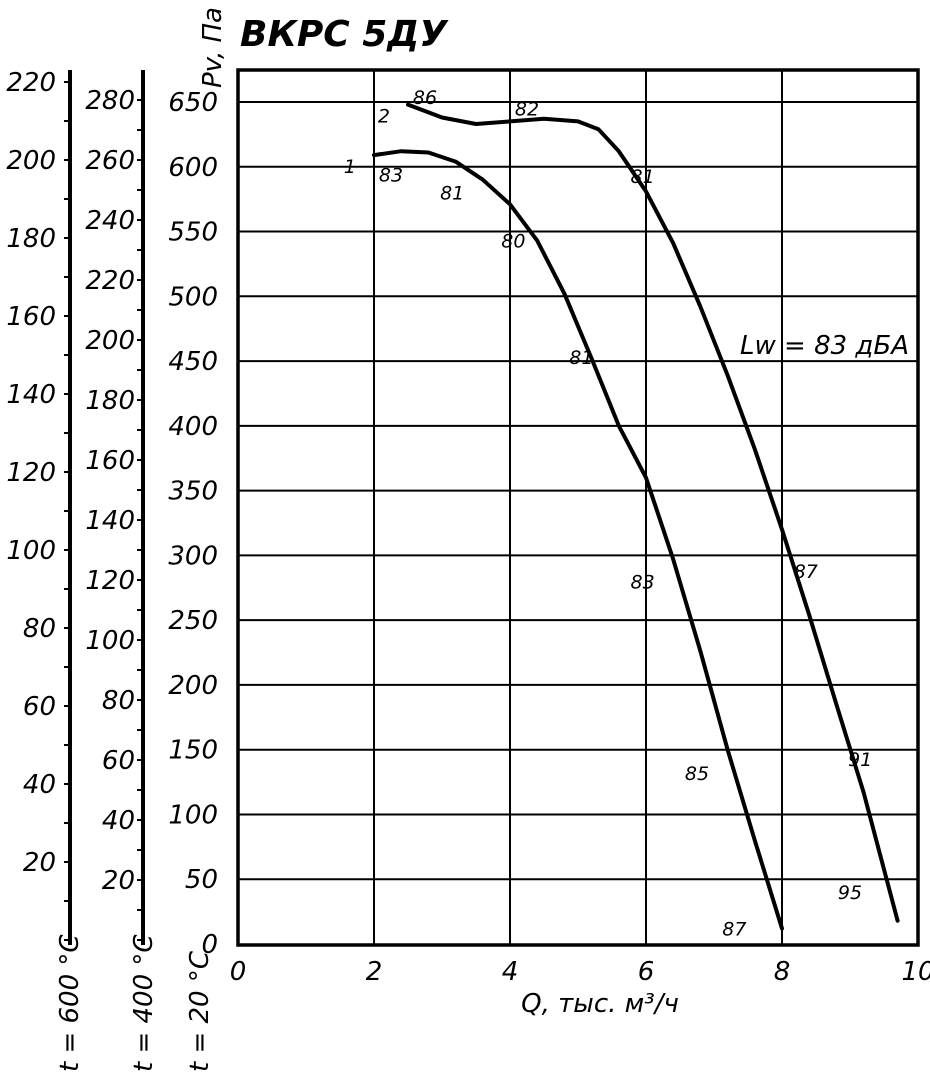 This screenshot has width=930, height=1079. Describe the element at coordinates (193, 233) in the screenshot. I see `y-tick-550: 550` at that location.